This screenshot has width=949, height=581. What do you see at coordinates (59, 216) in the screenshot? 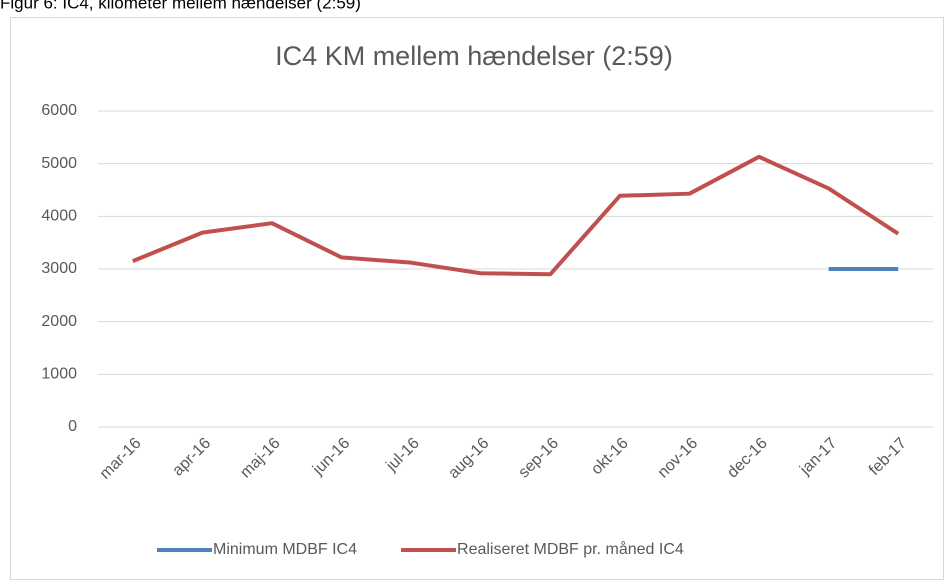
I see `y-tick-label: 4000` at bounding box center [59, 216].